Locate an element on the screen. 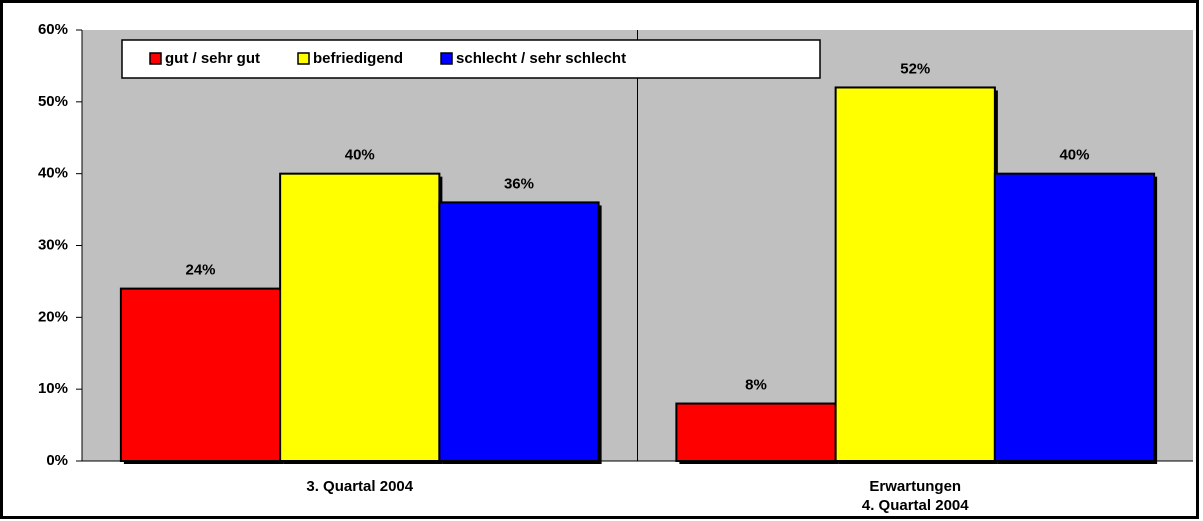 The height and width of the screenshot is (521, 1203). x-tick-label: Erwartungen 4. Quartal 2004 is located at coordinates (915, 496).